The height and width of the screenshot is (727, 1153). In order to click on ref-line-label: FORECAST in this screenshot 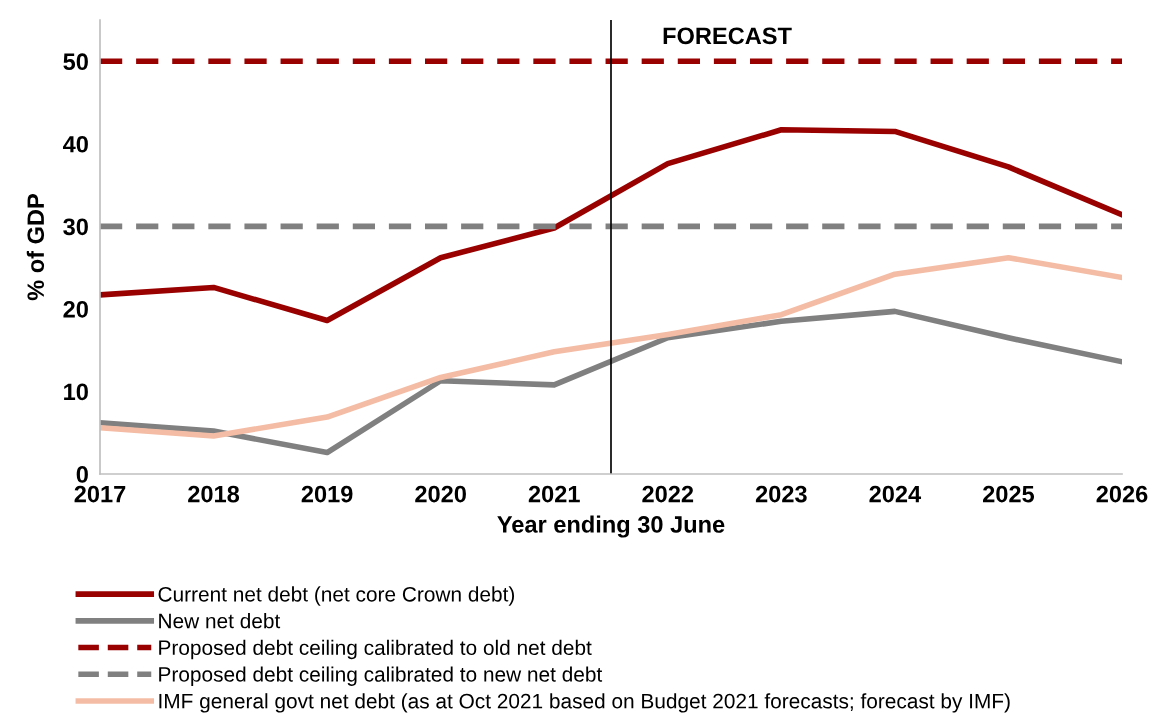, I will do `click(727, 36)`.